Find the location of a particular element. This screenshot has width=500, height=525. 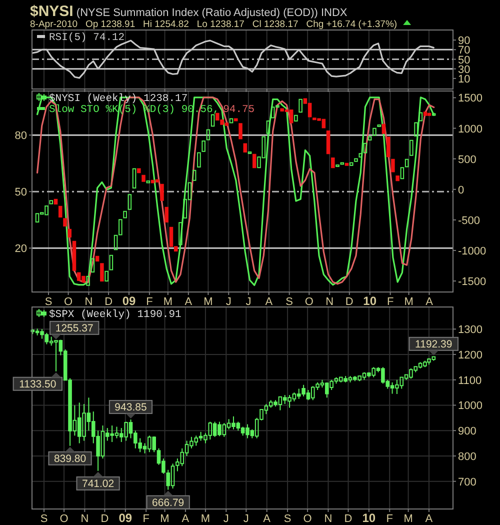

y2-tick-label: -500 is located at coordinates (469, 220).